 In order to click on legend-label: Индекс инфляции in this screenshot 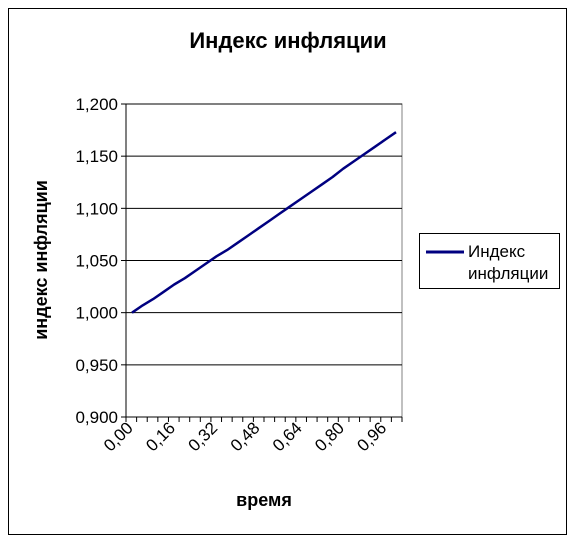, I will do `click(508, 262)`.